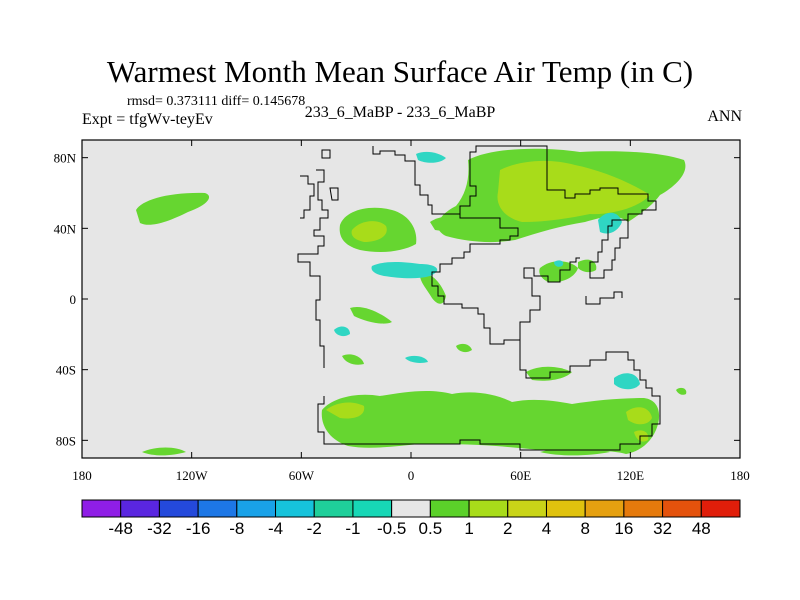 Image resolution: width=800 pixels, height=600 pixels. I want to click on colorbar-label: 0.5, so click(431, 528).